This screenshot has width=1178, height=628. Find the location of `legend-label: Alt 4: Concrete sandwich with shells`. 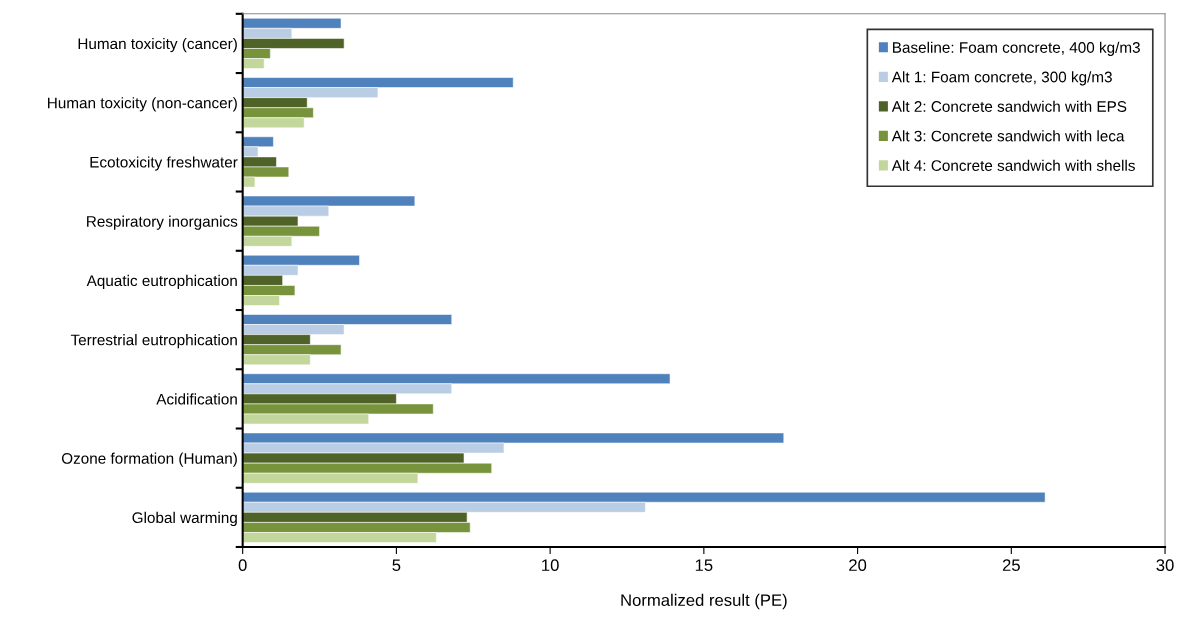

legend-label: Alt 4: Concrete sandwich with shells is located at coordinates (1013, 165).